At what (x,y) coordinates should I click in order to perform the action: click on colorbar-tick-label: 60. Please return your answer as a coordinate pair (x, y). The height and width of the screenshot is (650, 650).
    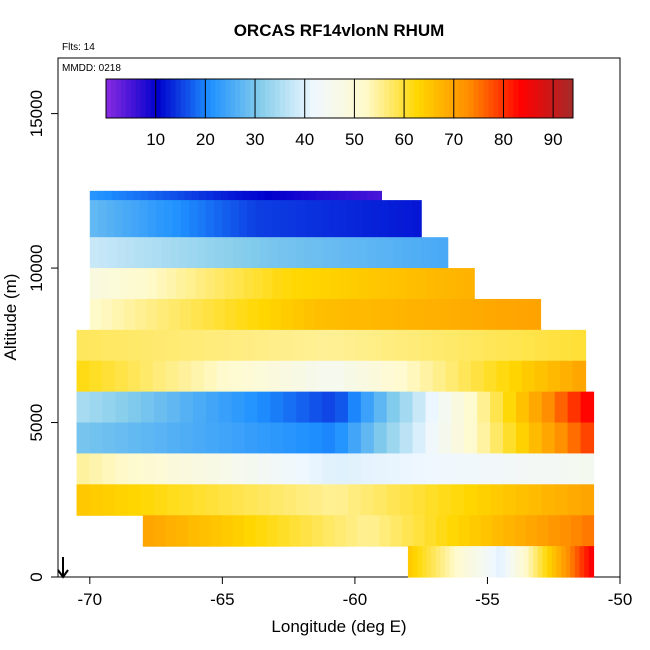
    Looking at the image, I should click on (404, 139).